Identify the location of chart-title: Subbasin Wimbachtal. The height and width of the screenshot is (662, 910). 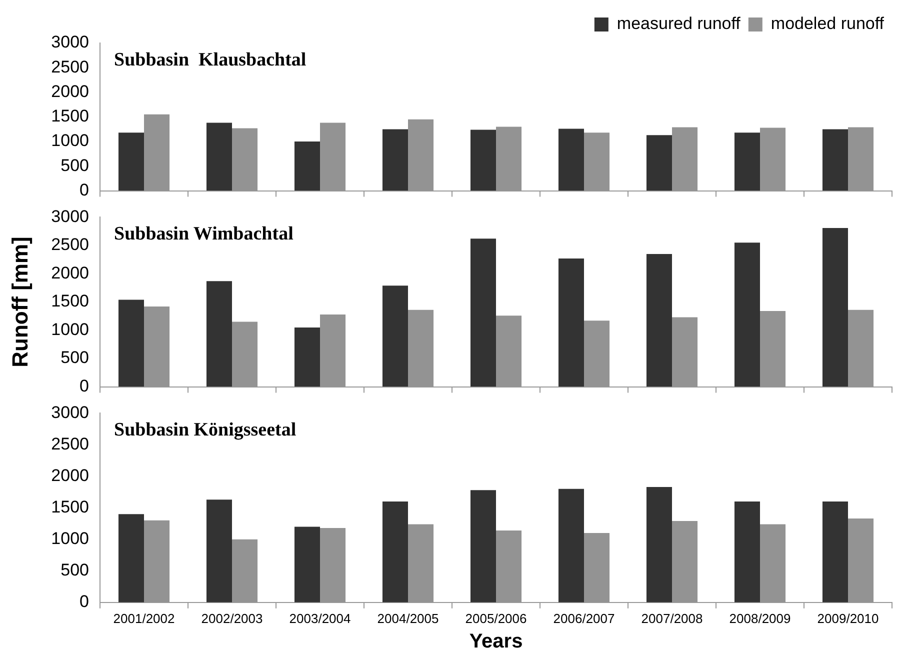
(204, 234).